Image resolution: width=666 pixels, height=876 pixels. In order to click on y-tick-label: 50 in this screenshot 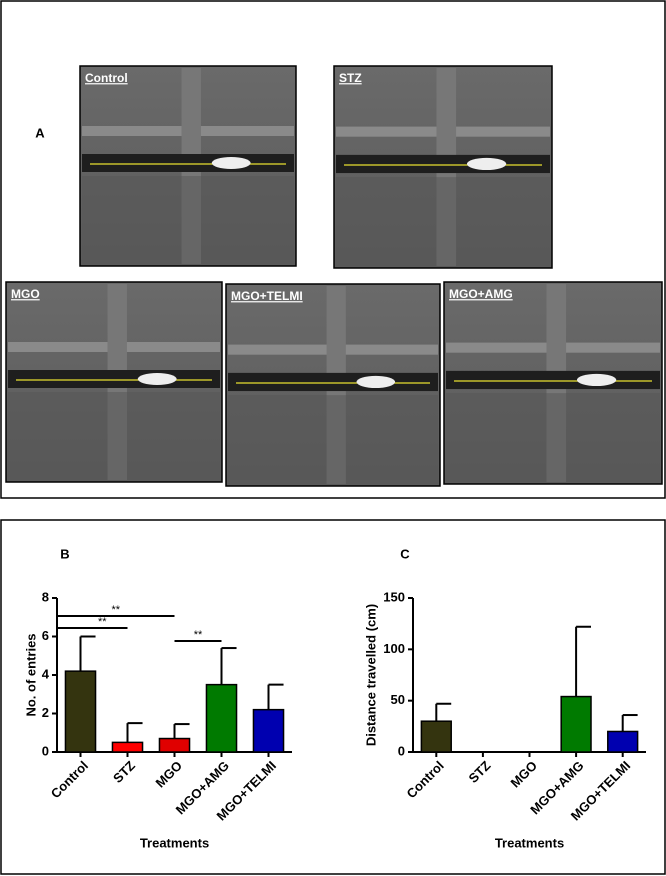, I will do `click(398, 699)`.